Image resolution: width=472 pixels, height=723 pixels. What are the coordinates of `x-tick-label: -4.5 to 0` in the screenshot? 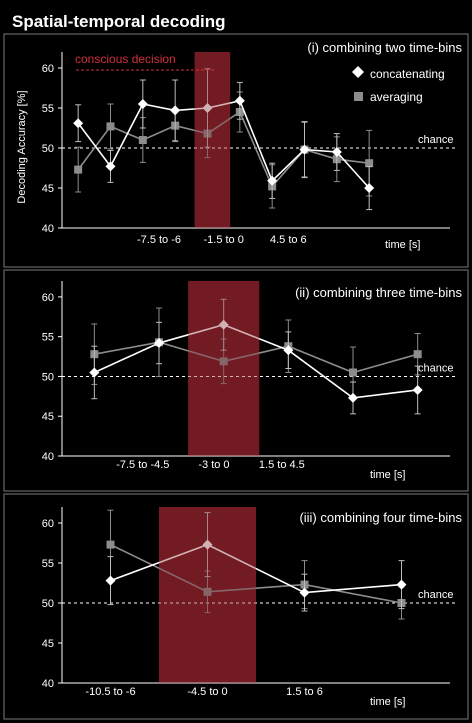 It's located at (207, 692).